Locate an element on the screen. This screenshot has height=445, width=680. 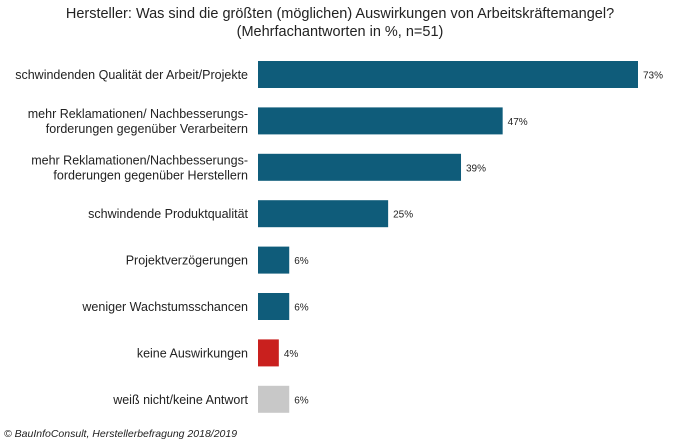
category-label-6: keine Auswirkungen is located at coordinates (192, 353).